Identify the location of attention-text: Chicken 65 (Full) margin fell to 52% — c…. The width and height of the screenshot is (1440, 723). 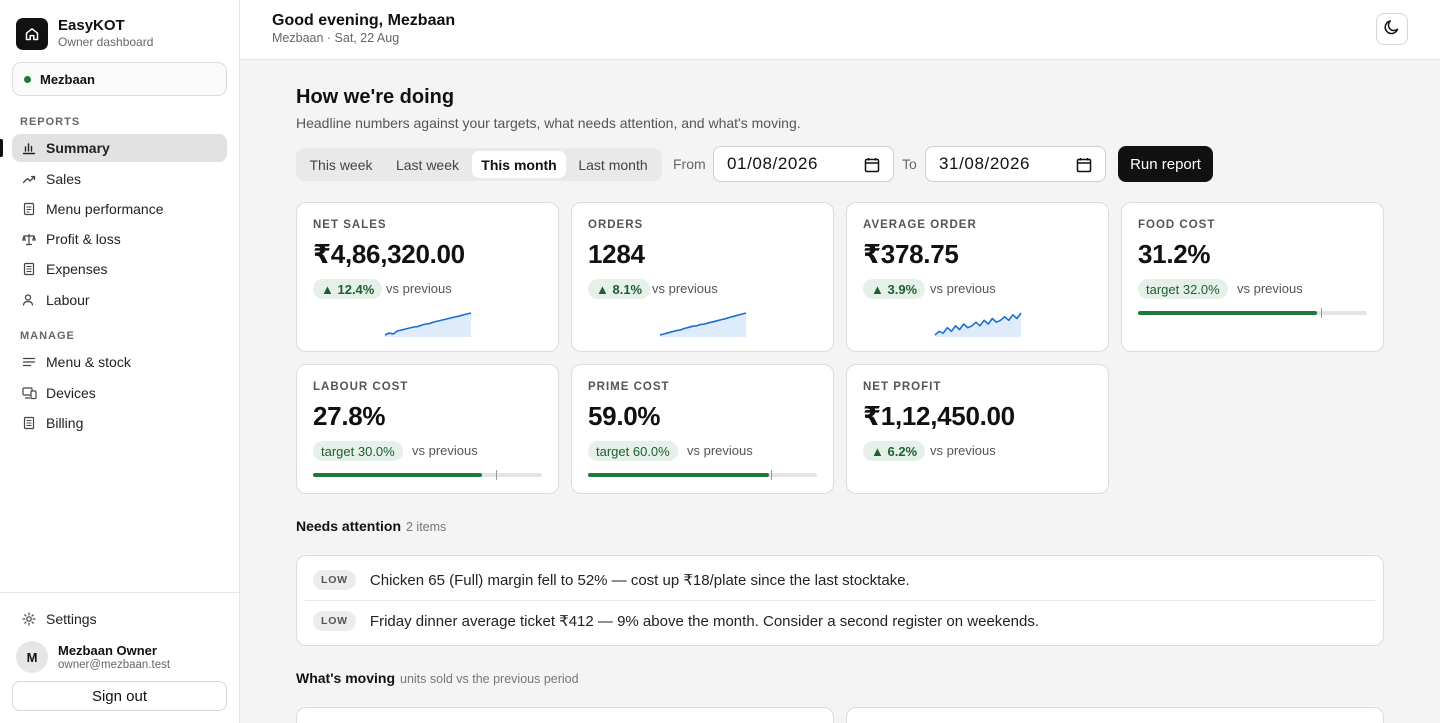
(639, 580).